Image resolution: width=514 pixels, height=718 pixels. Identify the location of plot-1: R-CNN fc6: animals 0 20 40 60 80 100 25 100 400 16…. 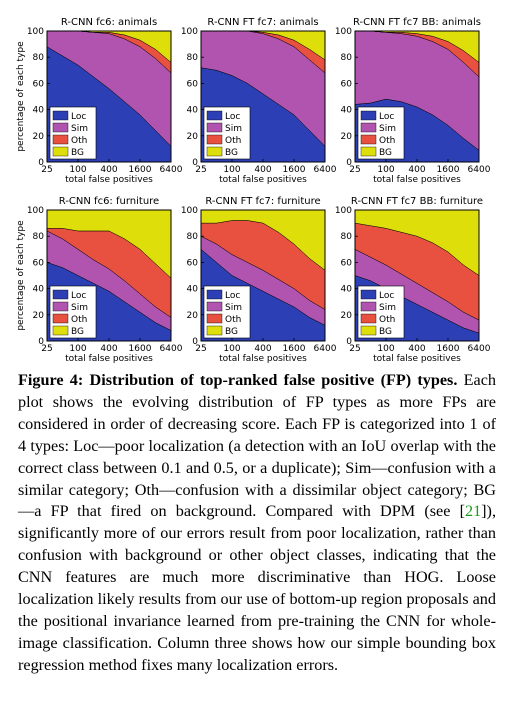
(99, 101).